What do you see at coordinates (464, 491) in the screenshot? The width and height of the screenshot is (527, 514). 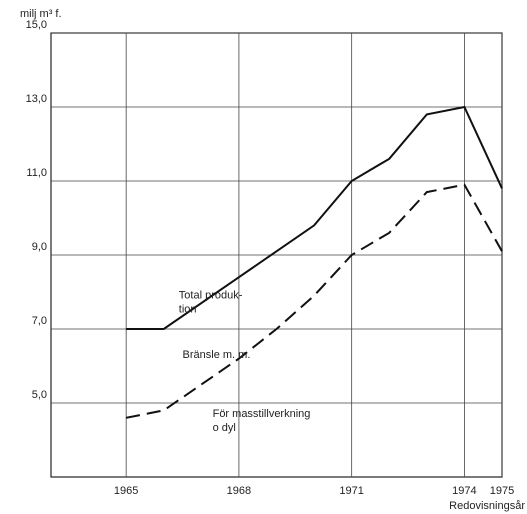 I see `x-tick-label: 1974` at bounding box center [464, 491].